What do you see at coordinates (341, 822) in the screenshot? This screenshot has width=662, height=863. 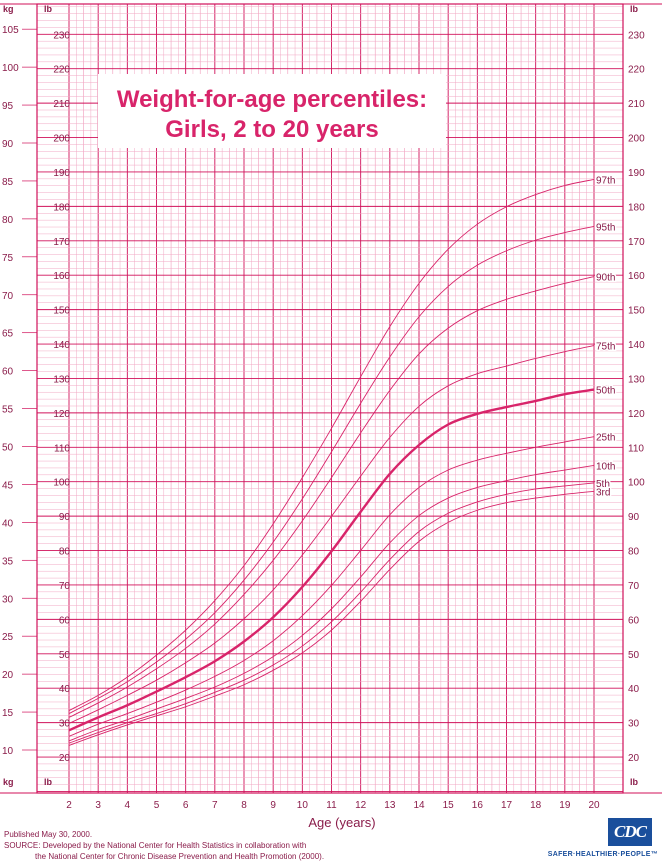 I see `x-axis-label: Age (years)` at bounding box center [341, 822].